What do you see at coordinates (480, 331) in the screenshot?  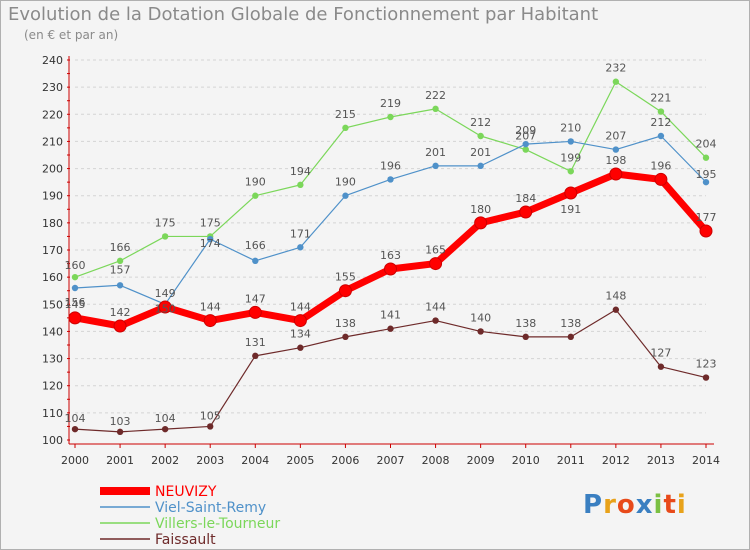 I see `point-faissault-2009` at bounding box center [480, 331].